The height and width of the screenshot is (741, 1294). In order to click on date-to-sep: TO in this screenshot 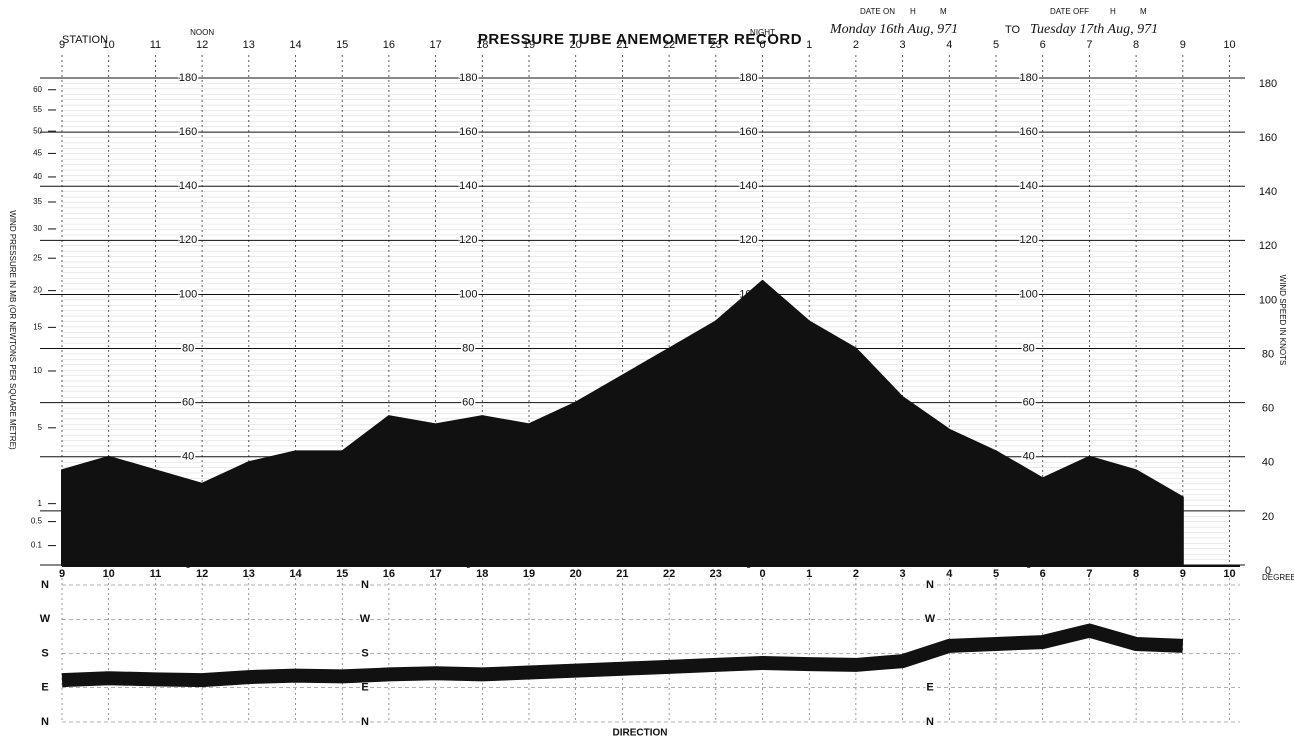, I will do `click(1013, 30)`.